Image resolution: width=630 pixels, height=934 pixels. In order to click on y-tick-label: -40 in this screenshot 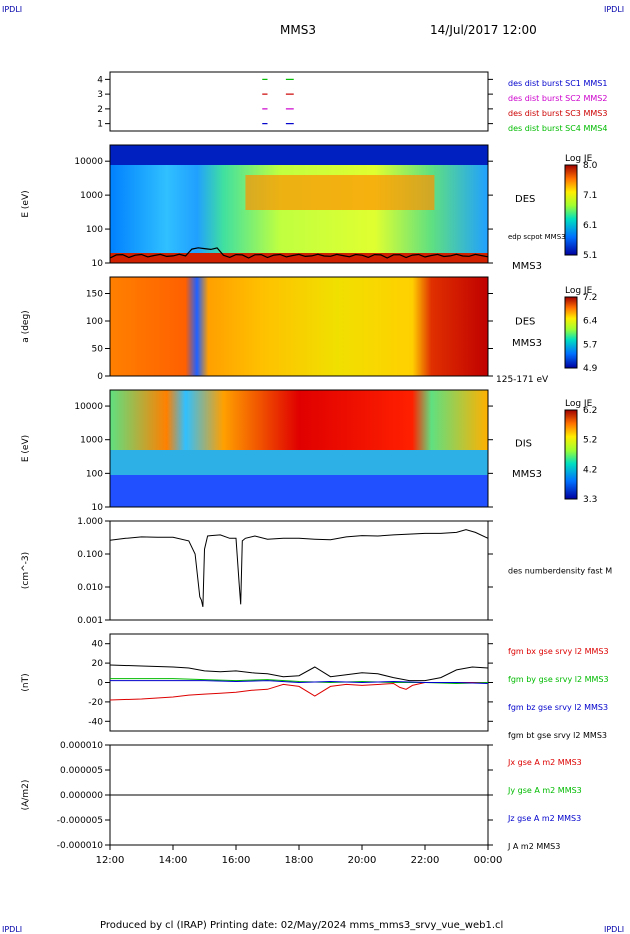, I will do `click(95, 722)`.